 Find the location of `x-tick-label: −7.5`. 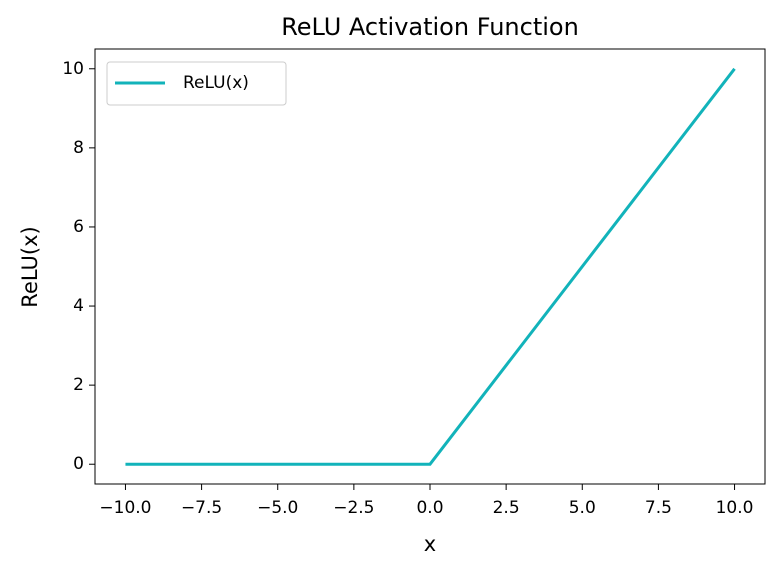

x-tick-label: −7.5 is located at coordinates (201, 508).